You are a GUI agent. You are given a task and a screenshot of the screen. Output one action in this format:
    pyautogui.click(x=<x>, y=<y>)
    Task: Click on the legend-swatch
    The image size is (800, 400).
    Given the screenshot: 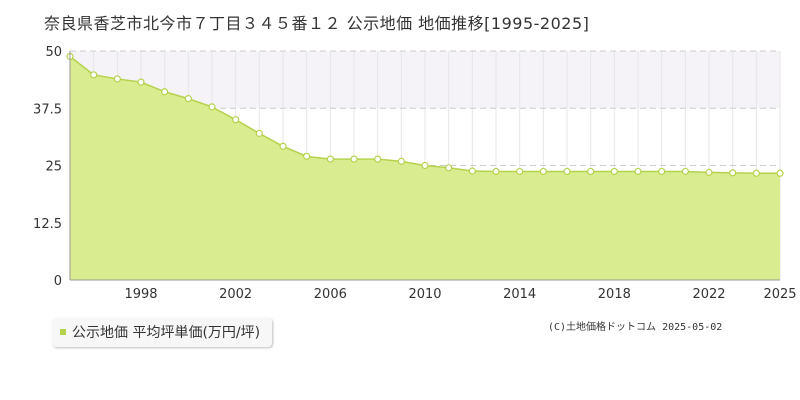 What is the action you would take?
    pyautogui.click(x=63, y=332)
    